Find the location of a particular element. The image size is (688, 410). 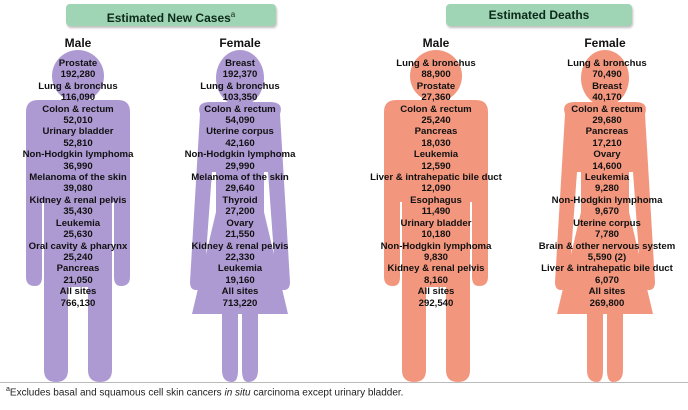

new-cases-male-site-value: 25,630 is located at coordinates (78, 235).